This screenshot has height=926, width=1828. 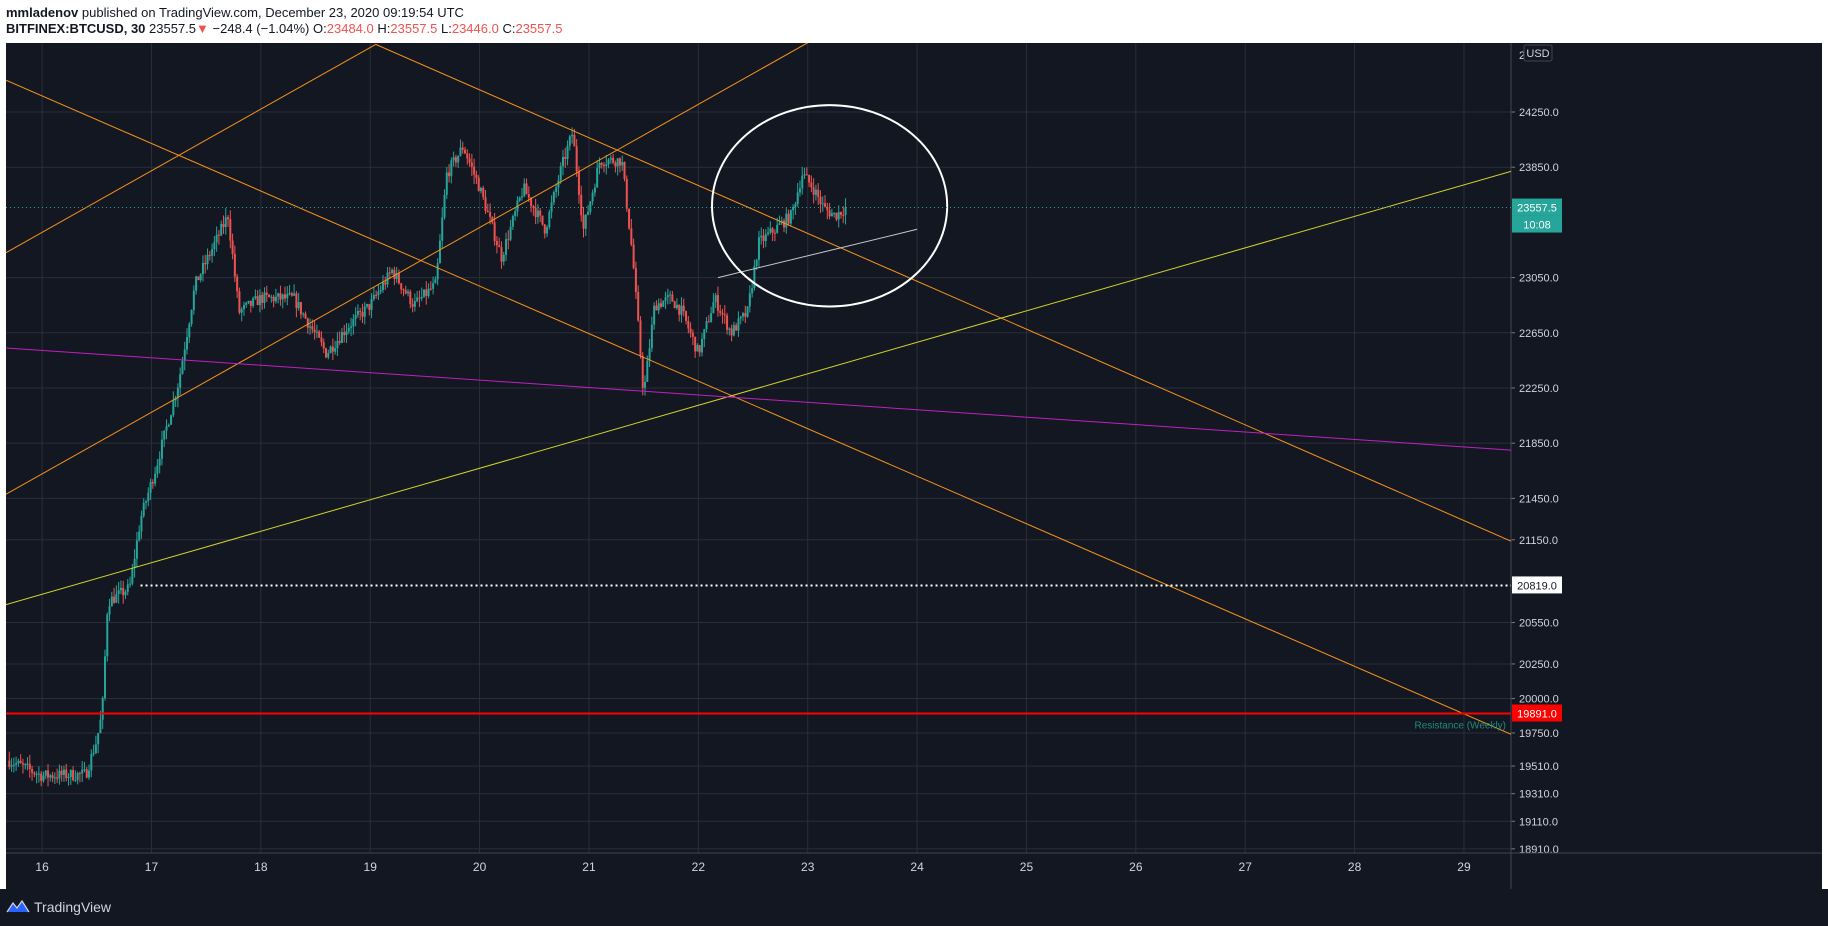 I want to click on y-tick-label: 19750.0, so click(x=1539, y=734).